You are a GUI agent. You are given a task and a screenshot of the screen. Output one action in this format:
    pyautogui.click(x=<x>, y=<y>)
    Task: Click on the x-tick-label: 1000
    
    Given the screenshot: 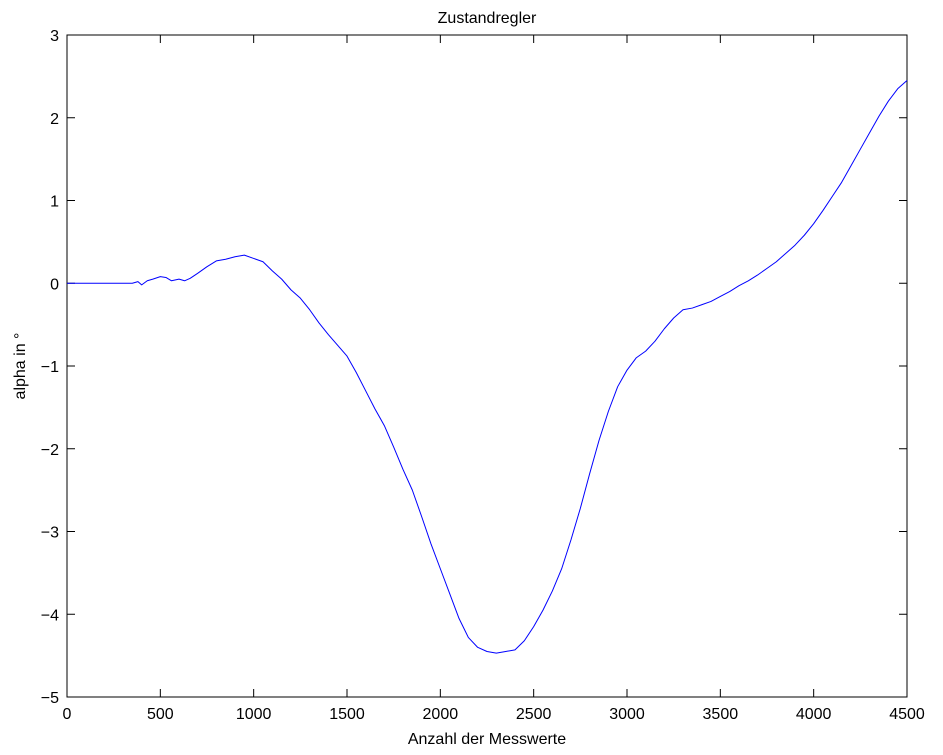 What is the action you would take?
    pyautogui.click(x=254, y=714)
    